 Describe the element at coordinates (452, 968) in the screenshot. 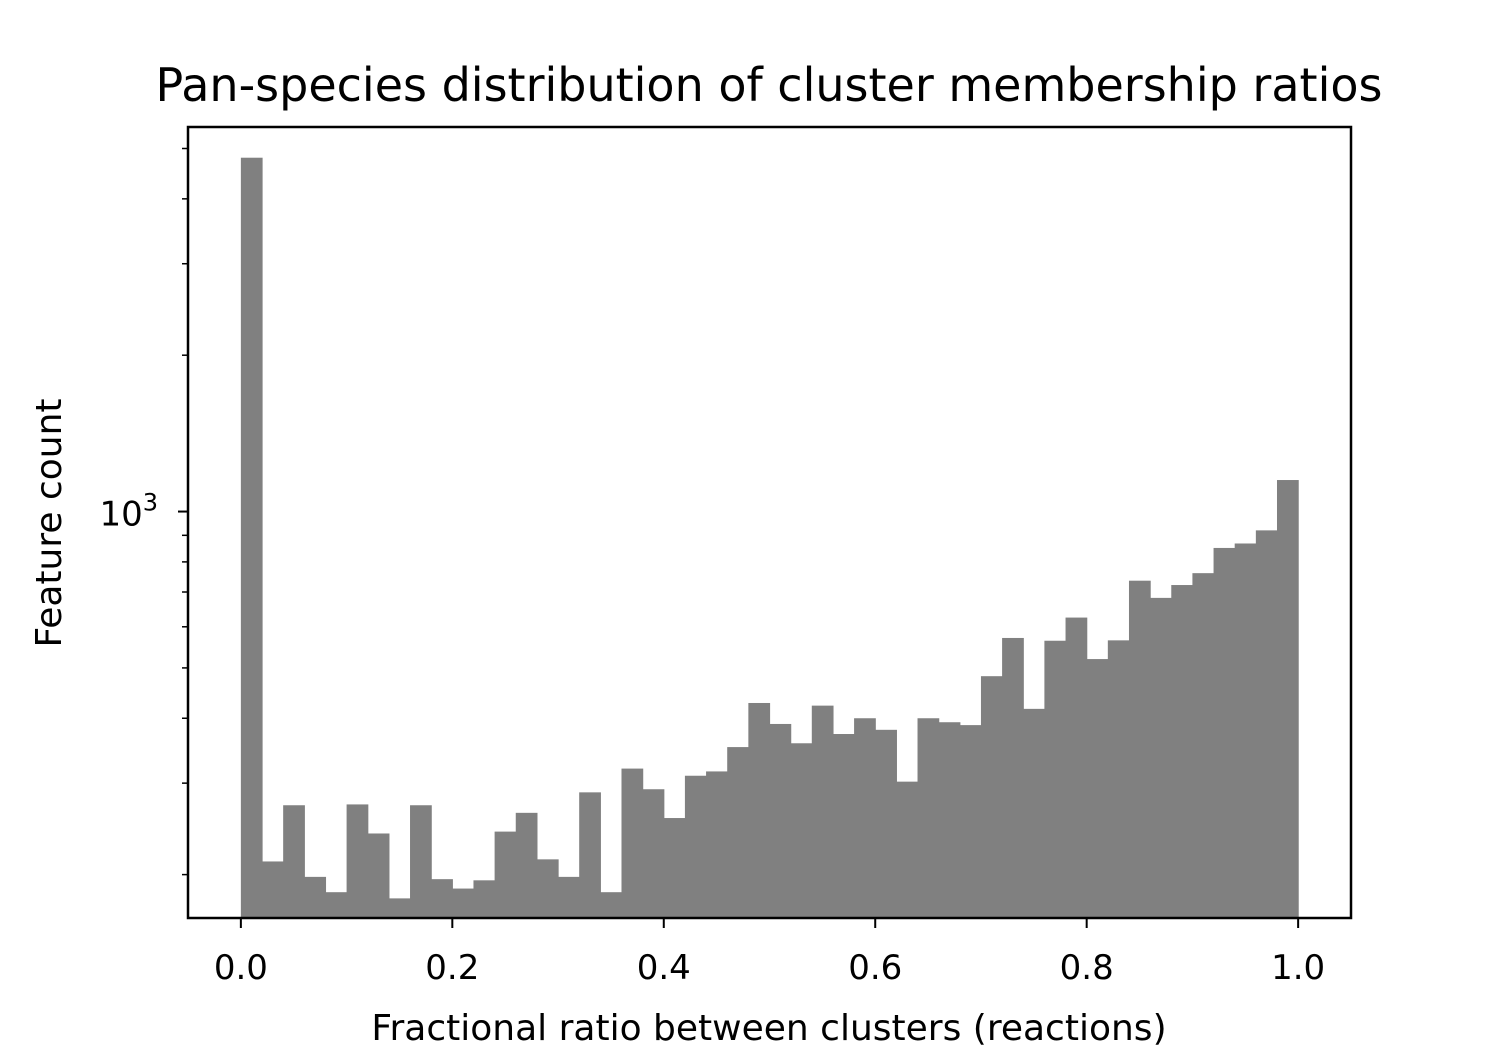

I see `x-tick-label: 0.2` at that location.